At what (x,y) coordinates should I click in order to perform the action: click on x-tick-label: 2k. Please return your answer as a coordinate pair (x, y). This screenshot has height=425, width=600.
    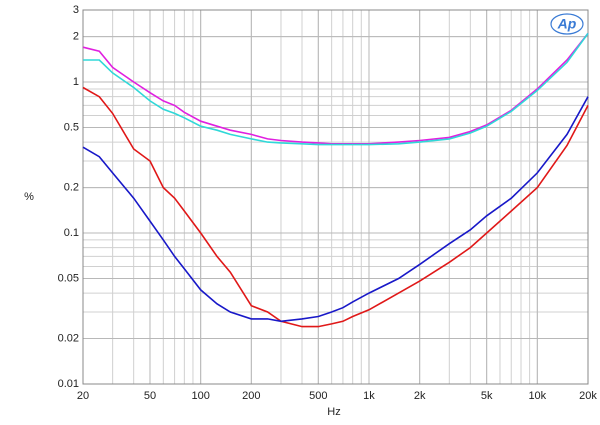
    Looking at the image, I should click on (420, 396).